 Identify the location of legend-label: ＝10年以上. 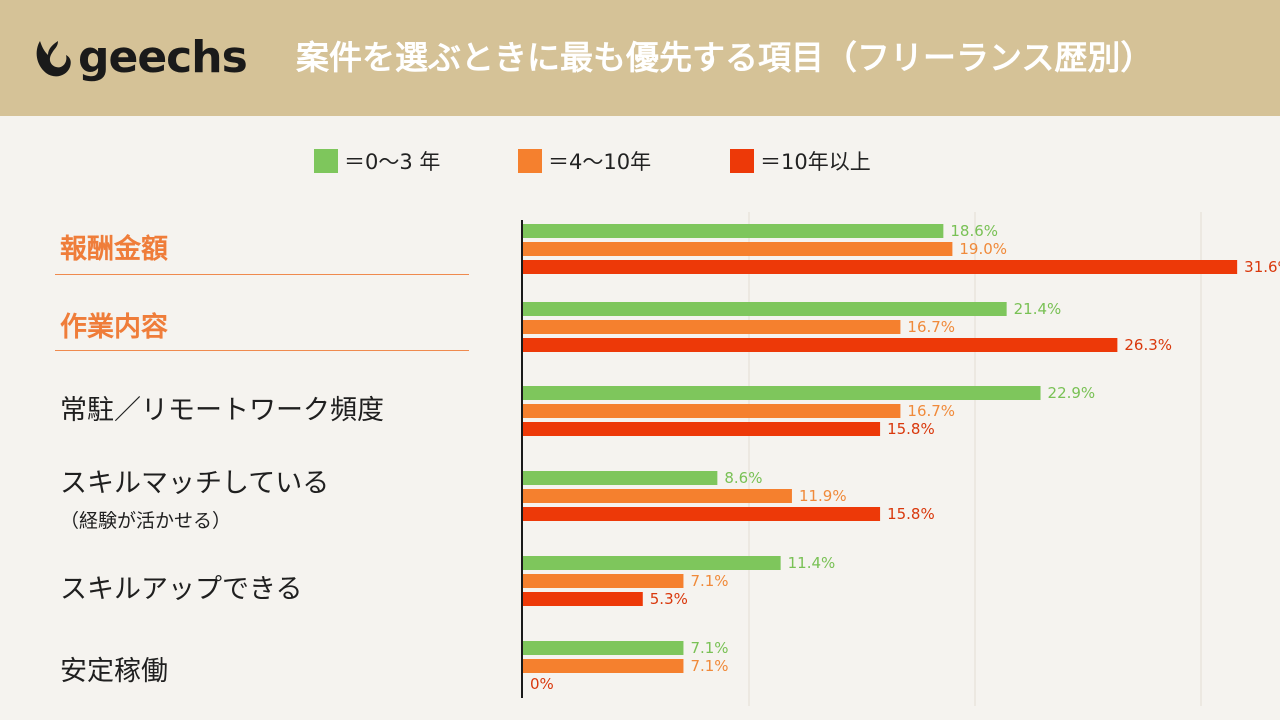
(815, 162).